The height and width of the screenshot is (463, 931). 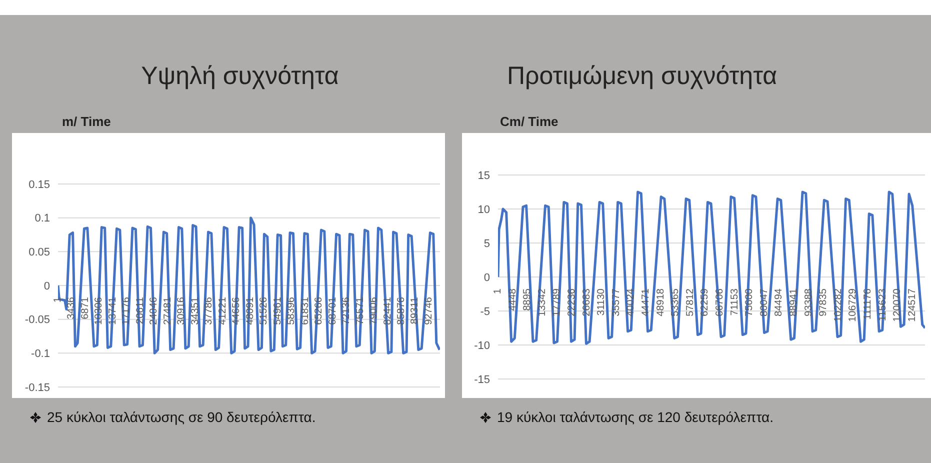 I want to click on x-tick-label: 62259, so click(x=705, y=302).